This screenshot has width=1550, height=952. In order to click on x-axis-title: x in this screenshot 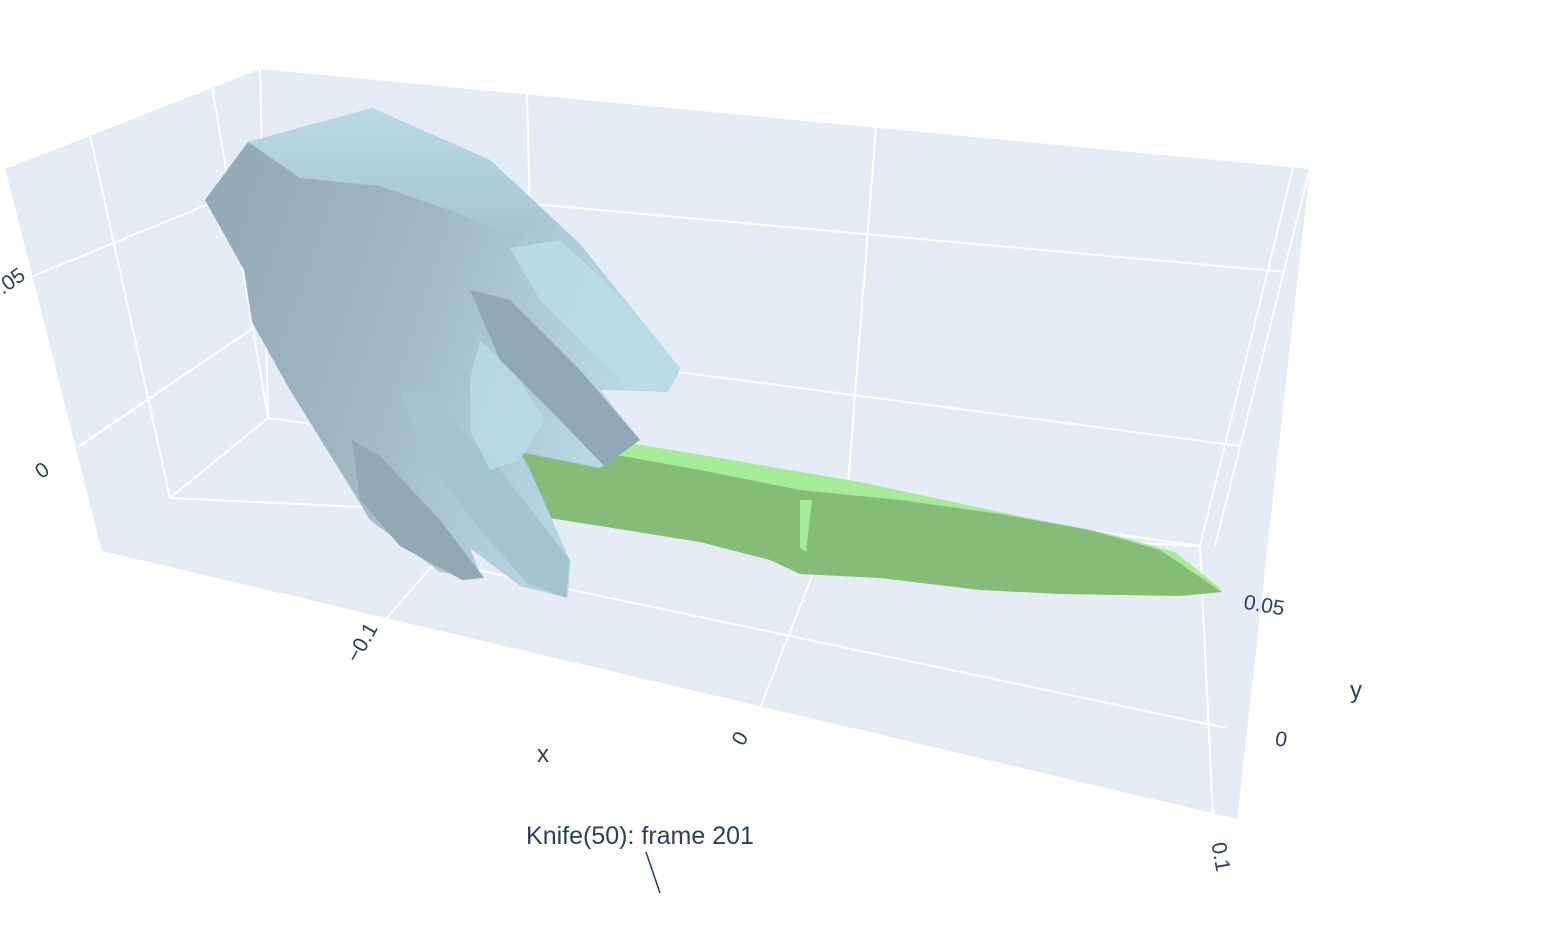, I will do `click(543, 754)`.